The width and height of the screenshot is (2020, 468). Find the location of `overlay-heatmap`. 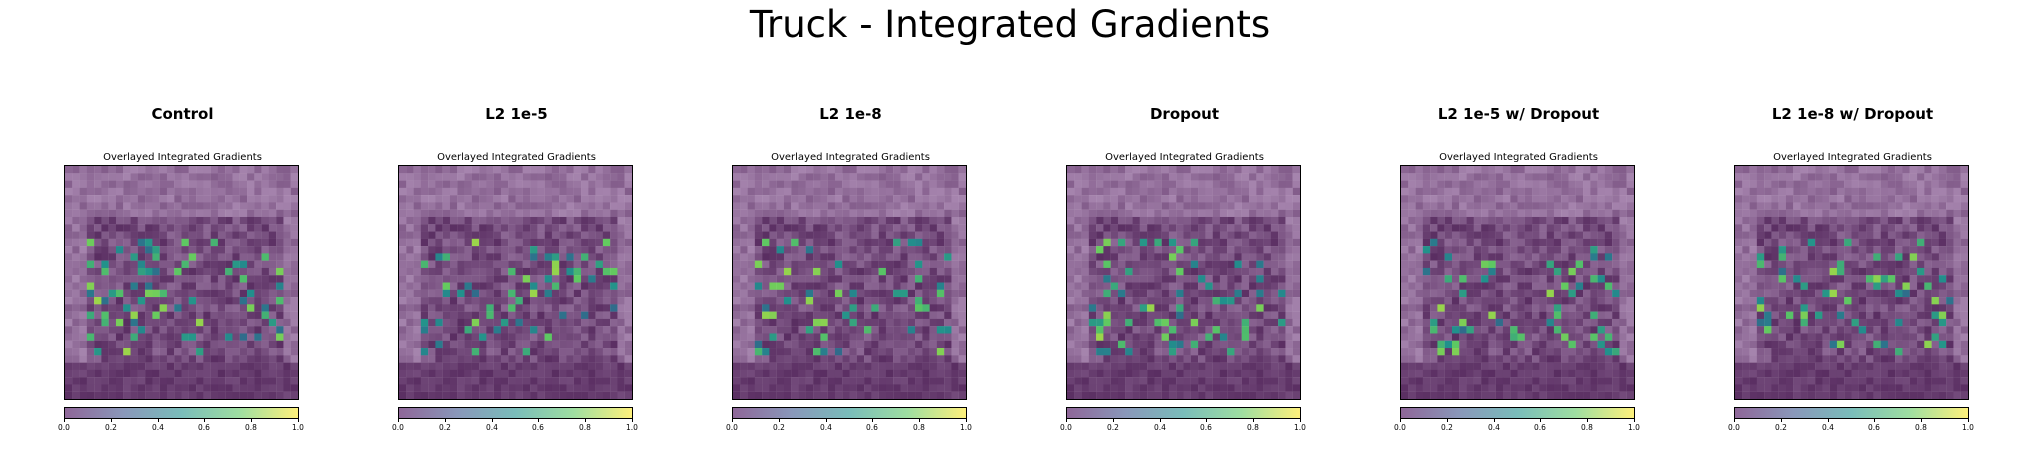

overlay-heatmap is located at coordinates (181, 282).